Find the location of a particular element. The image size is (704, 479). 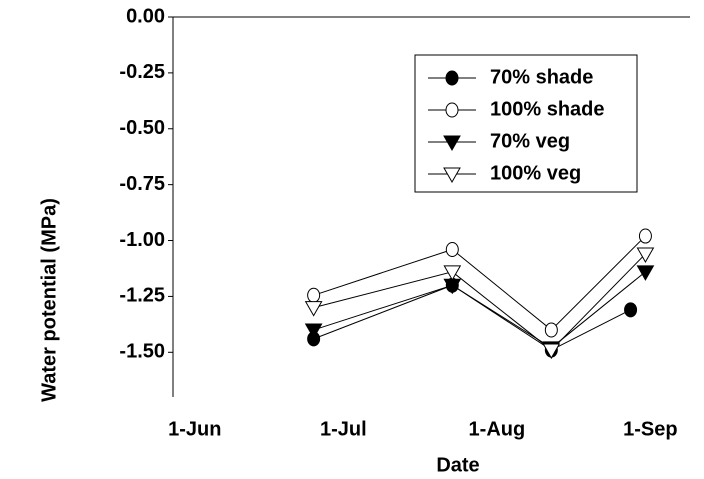

x-tick-label: 1-Jul is located at coordinates (343, 429).